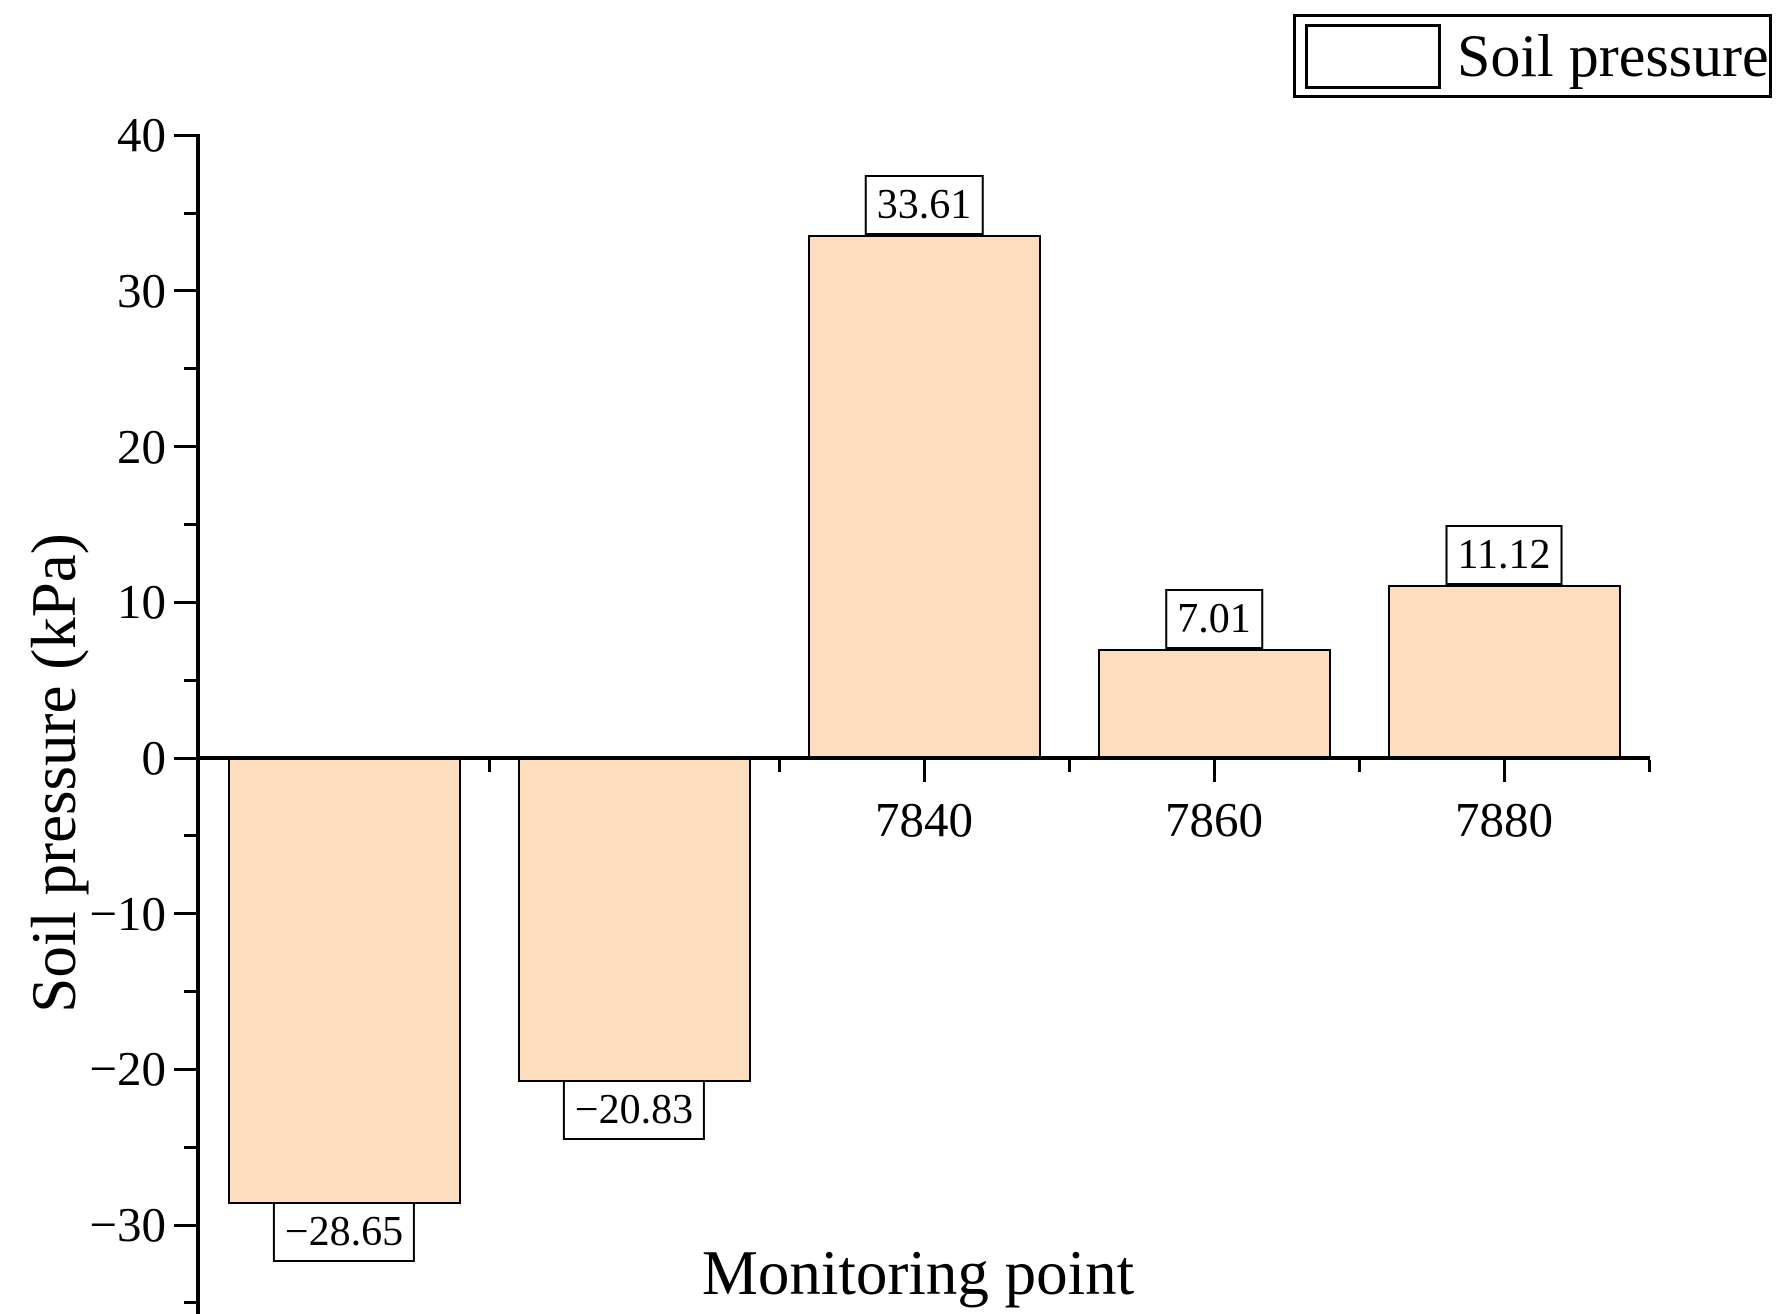  What do you see at coordinates (1613, 56) in the screenshot?
I see `legend-label: Soil pressure` at bounding box center [1613, 56].